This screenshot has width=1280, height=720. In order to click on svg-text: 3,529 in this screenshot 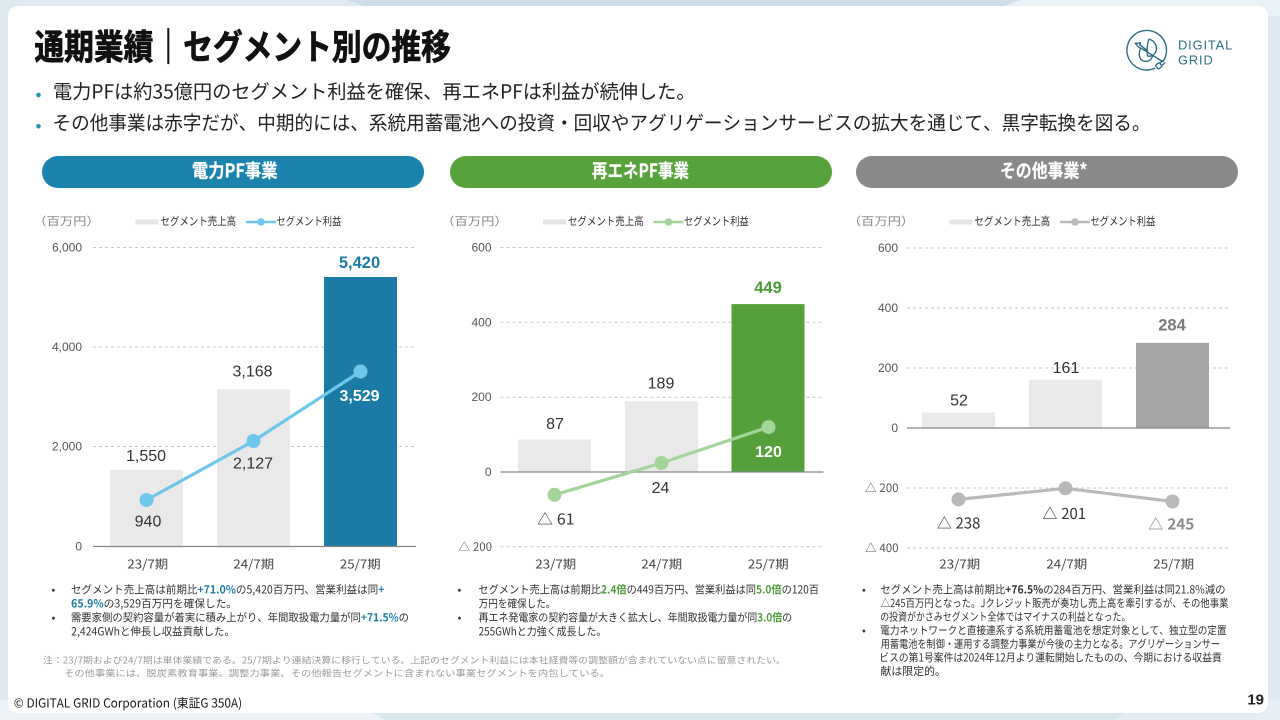, I will do `click(359, 396)`.